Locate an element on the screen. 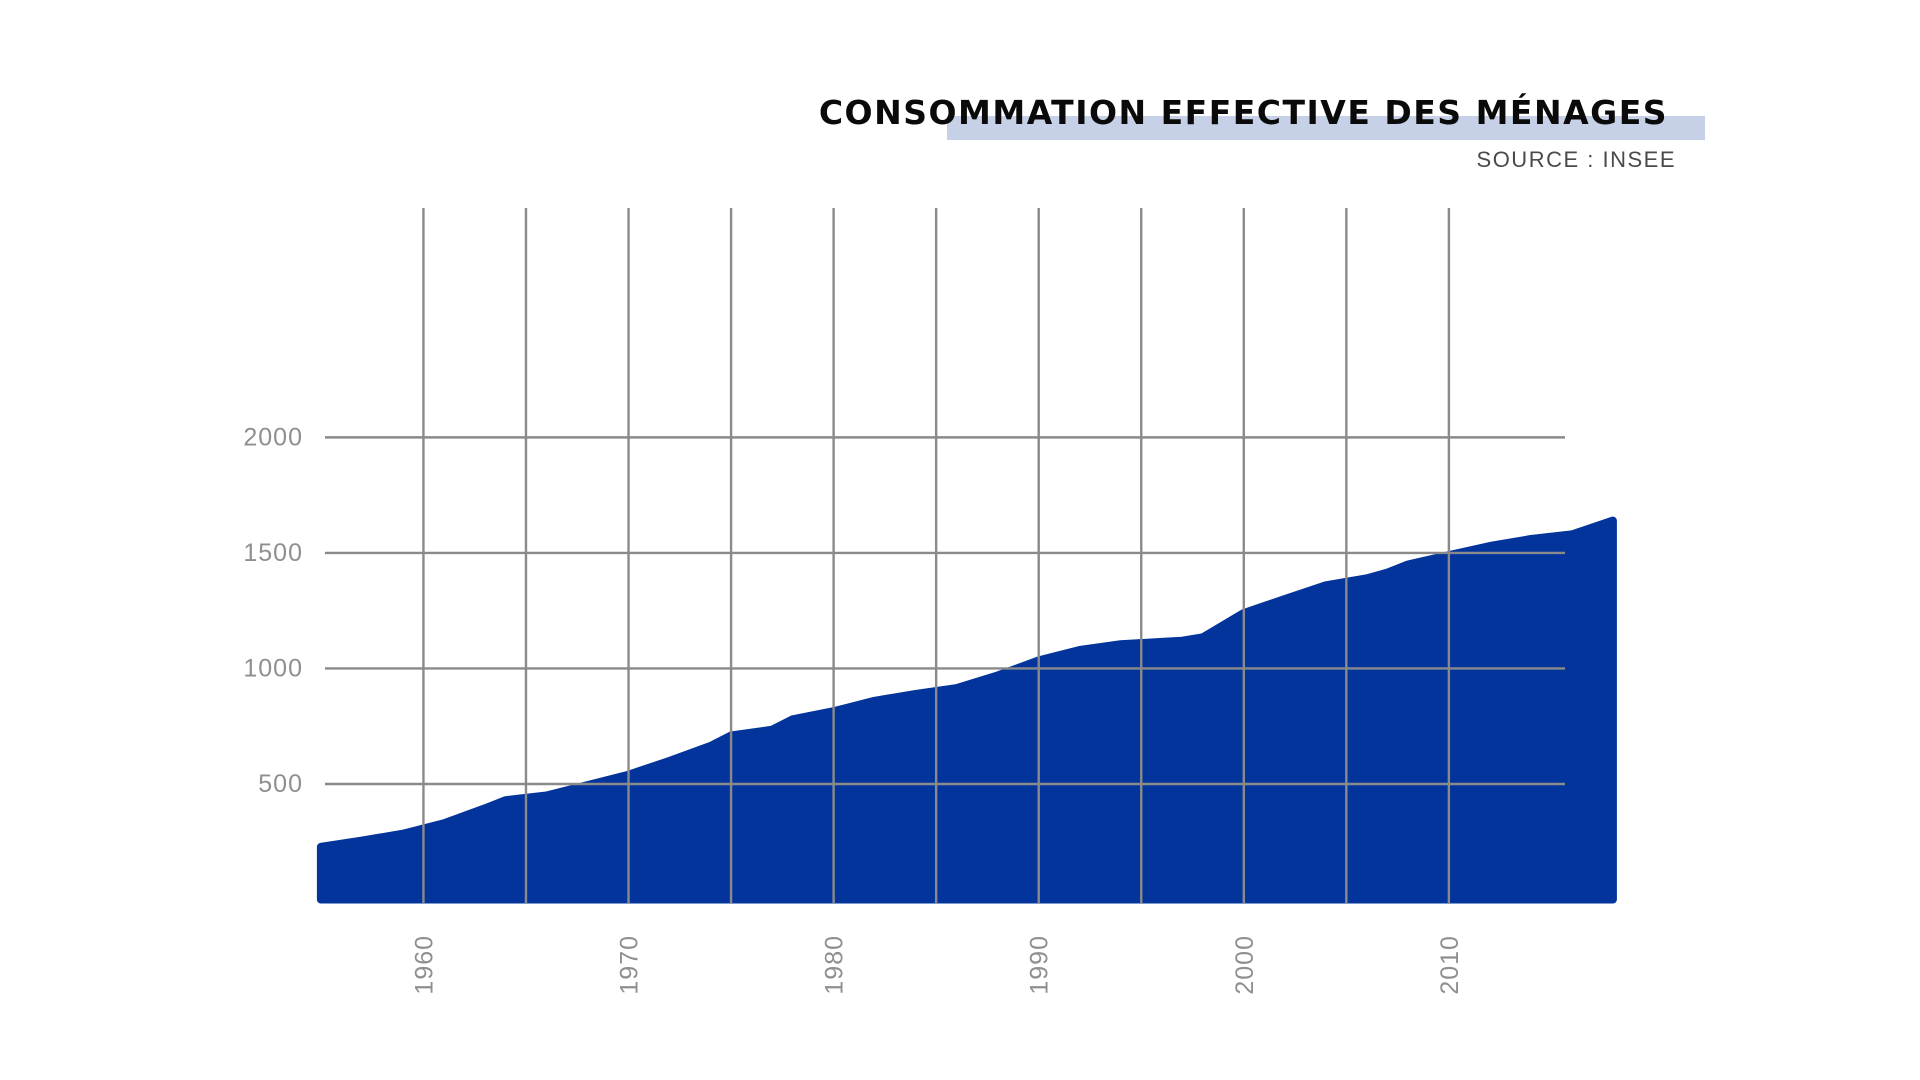  x-tick-label-1980: 1980 is located at coordinates (835, 965).